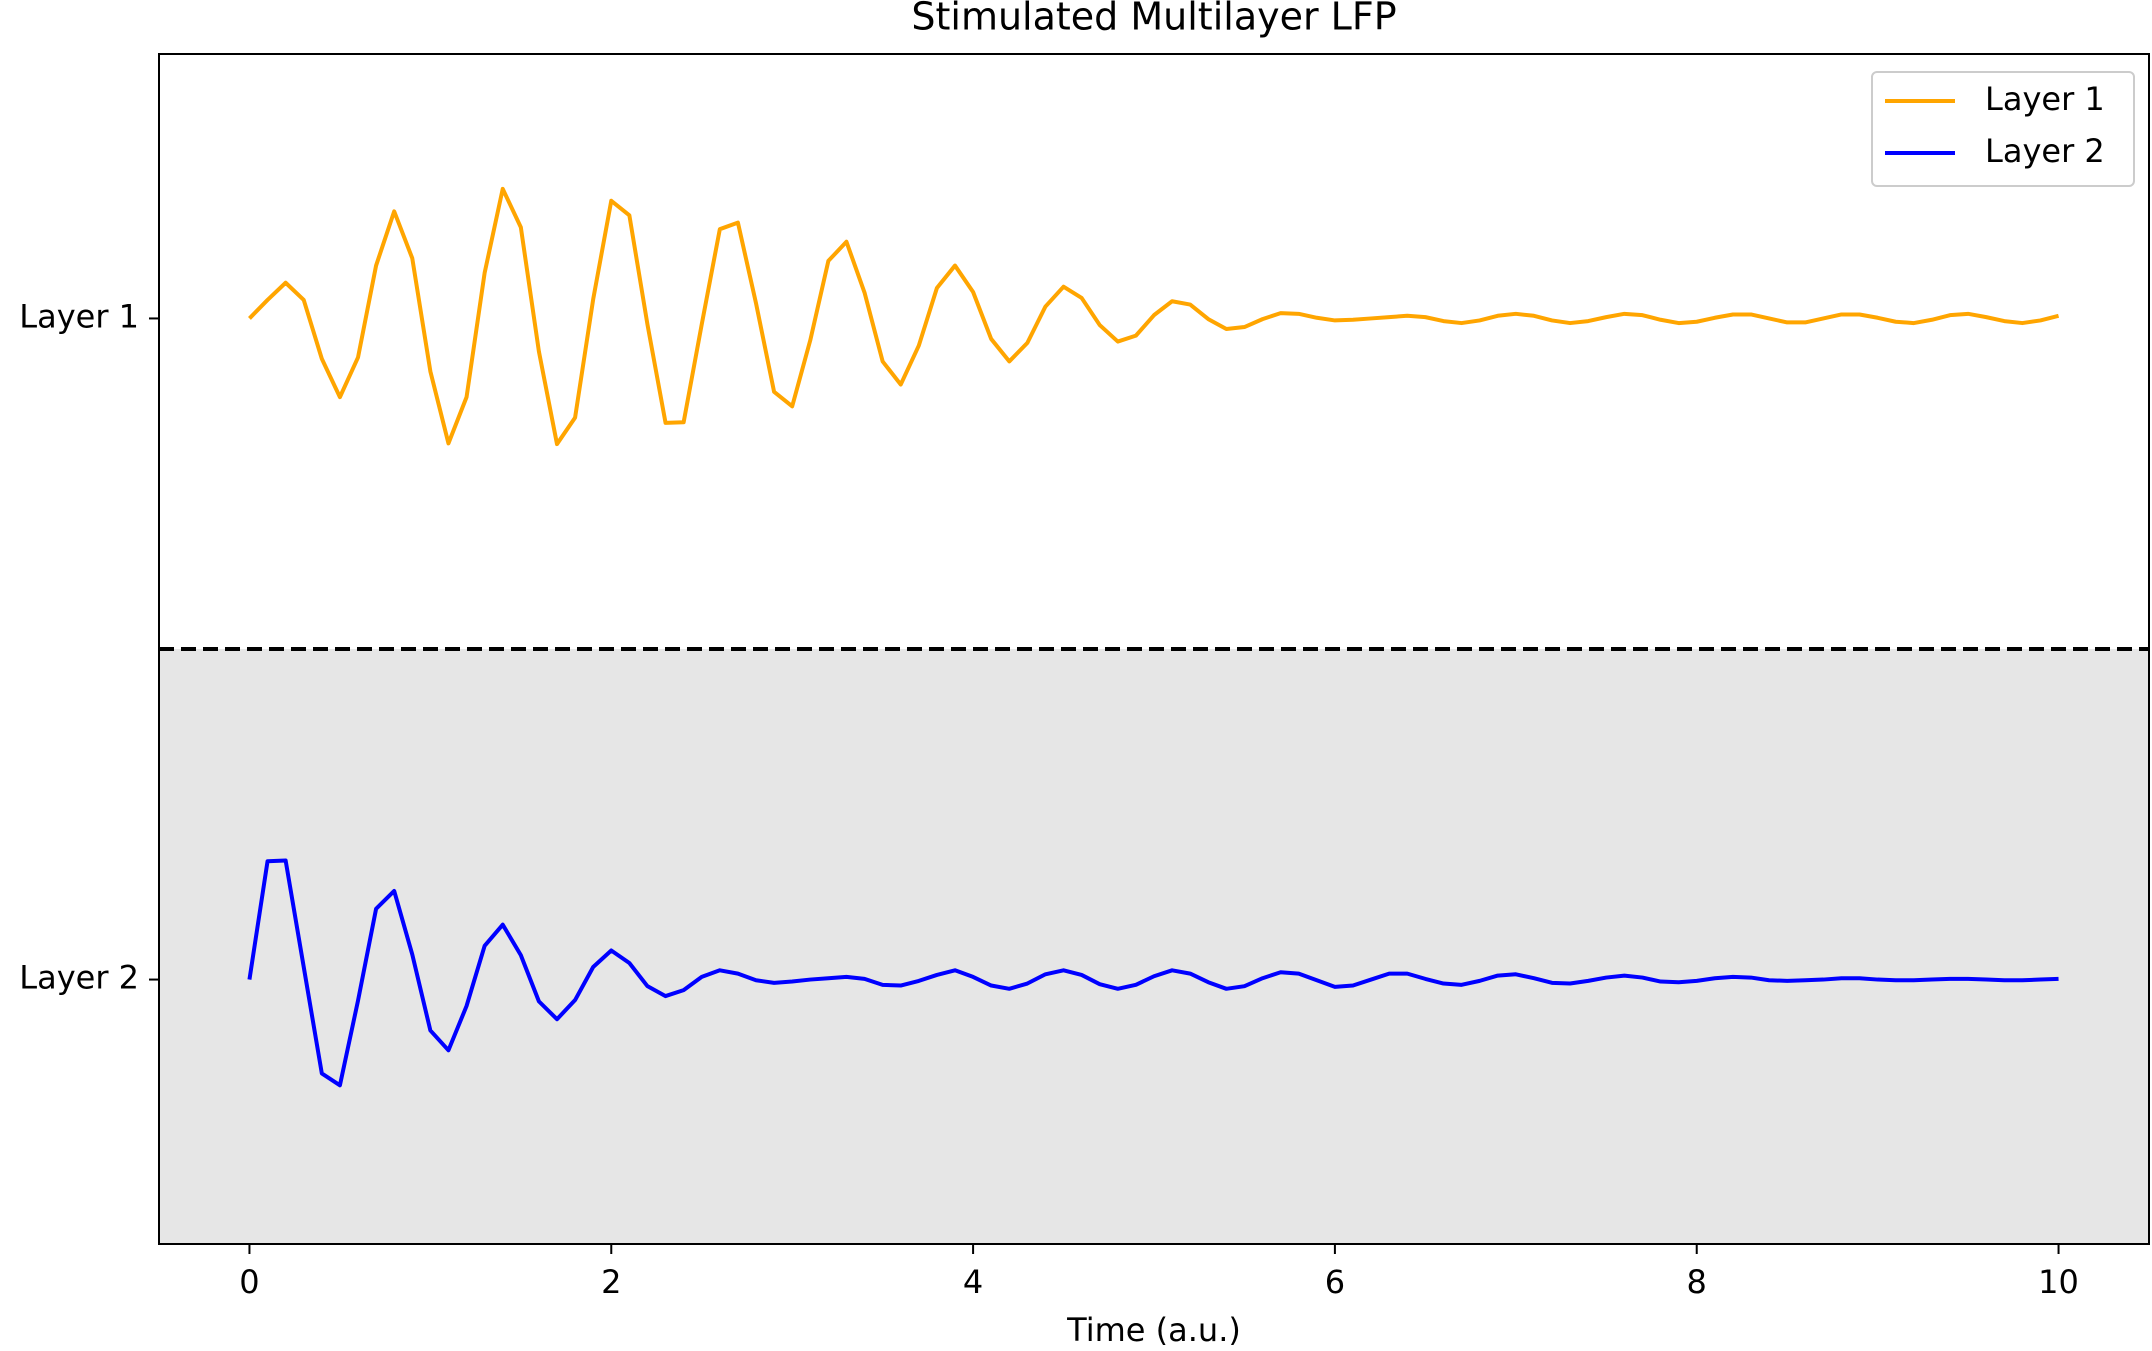 The height and width of the screenshot is (1351, 2152). I want to click on legend-label: Layer 2, so click(2045, 151).